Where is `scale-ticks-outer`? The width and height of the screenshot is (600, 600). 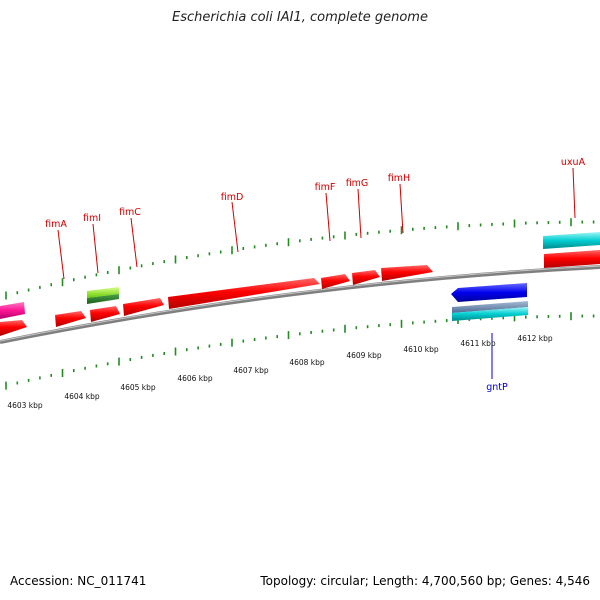
scale-ticks-outer is located at coordinates (300, 259).